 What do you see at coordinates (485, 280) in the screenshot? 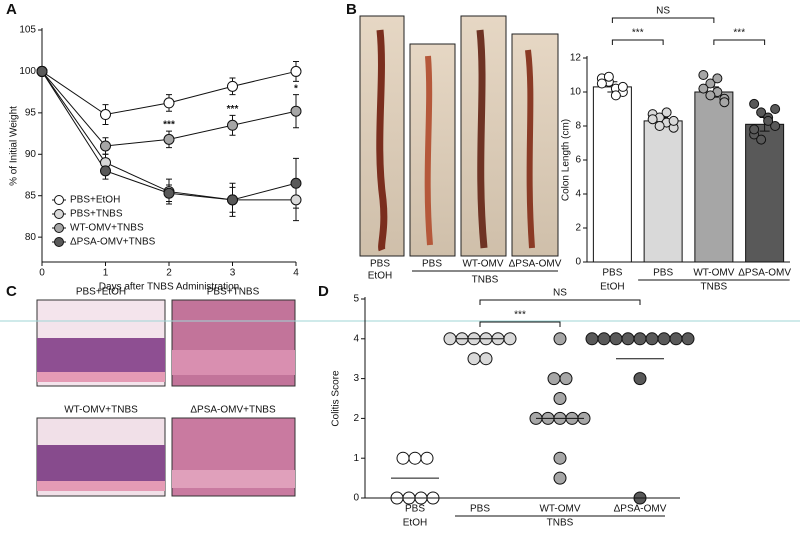
I see `photo-sublabel: TNBS` at bounding box center [485, 280].